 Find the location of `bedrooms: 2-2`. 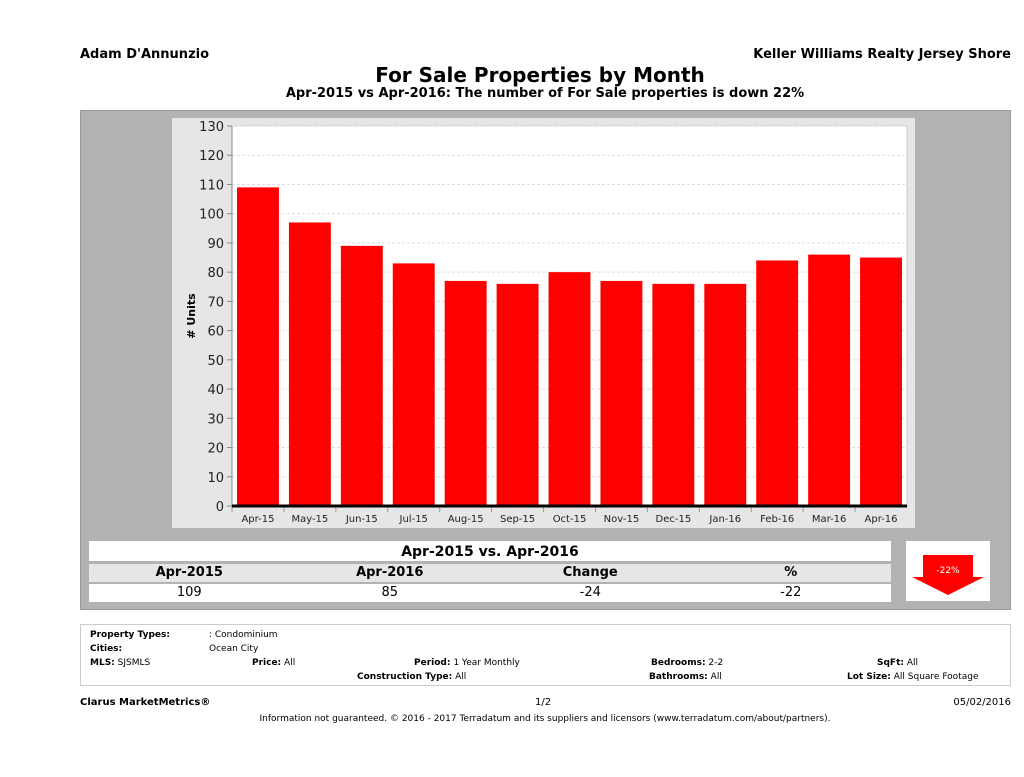

bedrooms: 2-2 is located at coordinates (716, 663).